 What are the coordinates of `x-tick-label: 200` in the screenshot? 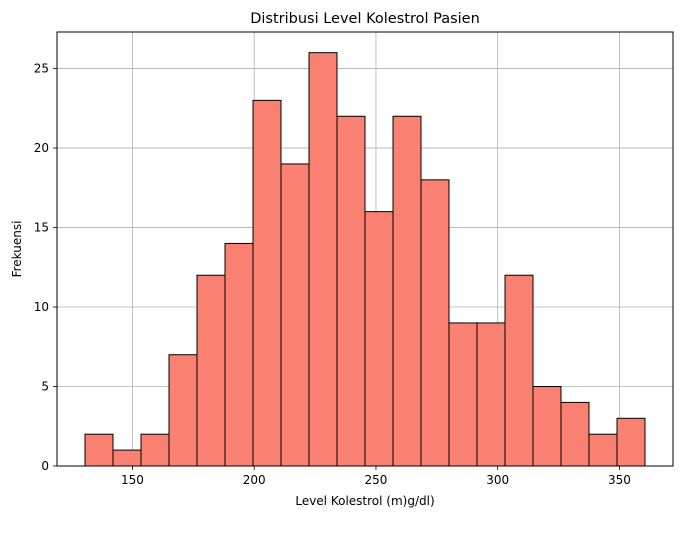 It's located at (254, 480).